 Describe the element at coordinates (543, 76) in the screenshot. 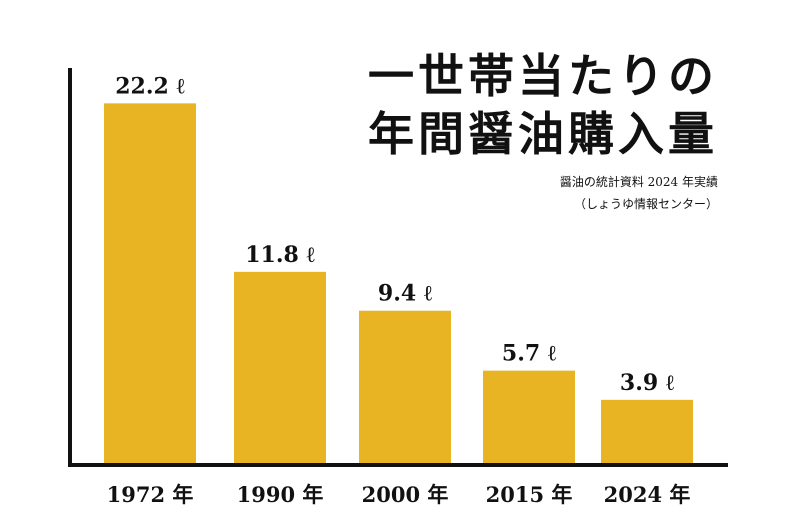

I see `chart-title: 一世帯当たりの` at that location.